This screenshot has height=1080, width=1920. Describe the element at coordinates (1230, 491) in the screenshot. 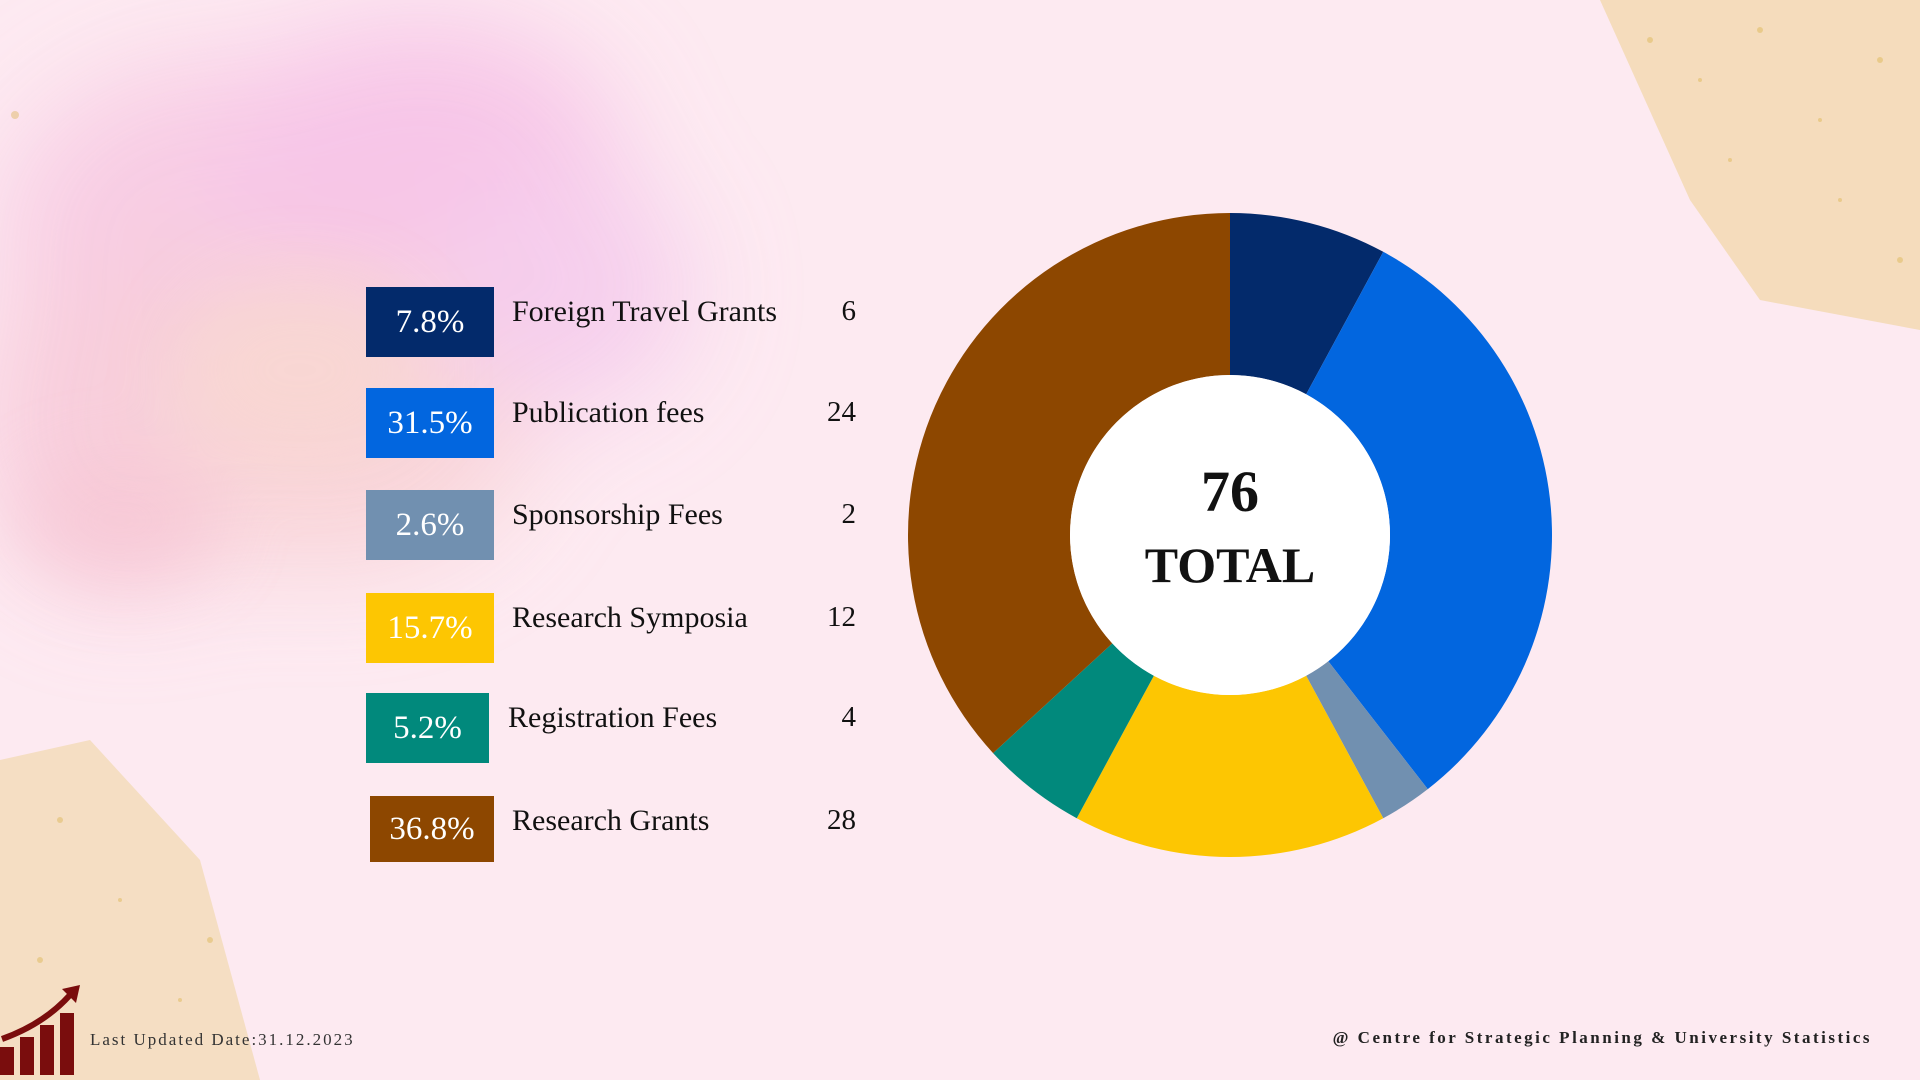

I see `total-value: 76` at that location.